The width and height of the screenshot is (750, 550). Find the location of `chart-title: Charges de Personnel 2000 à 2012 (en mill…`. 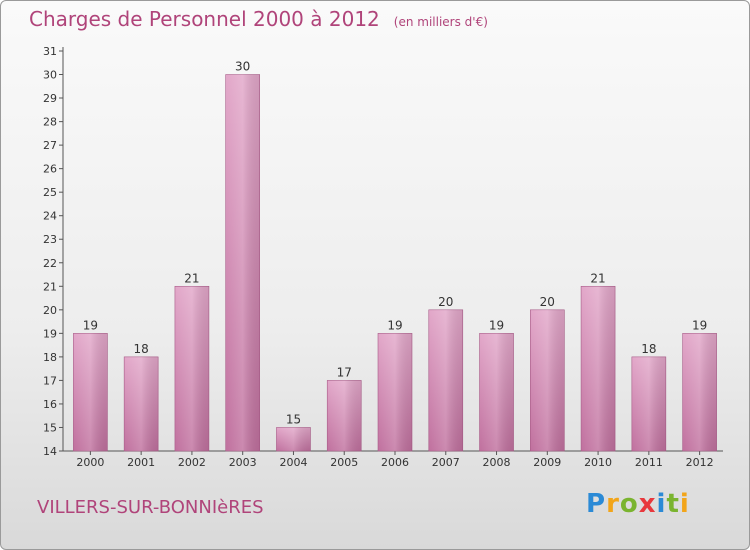

chart-title: Charges de Personnel 2000 à 2012 (en mill… is located at coordinates (258, 19).